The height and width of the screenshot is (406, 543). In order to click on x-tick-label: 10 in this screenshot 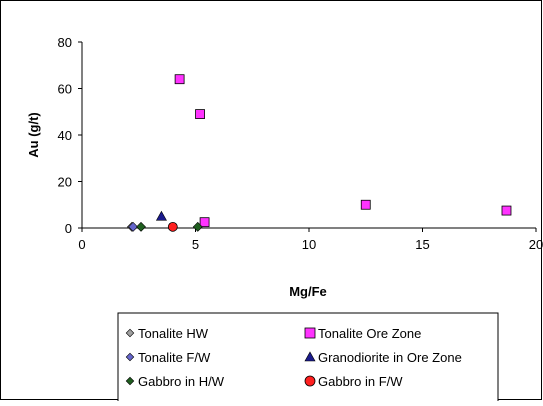, I will do `click(309, 244)`.